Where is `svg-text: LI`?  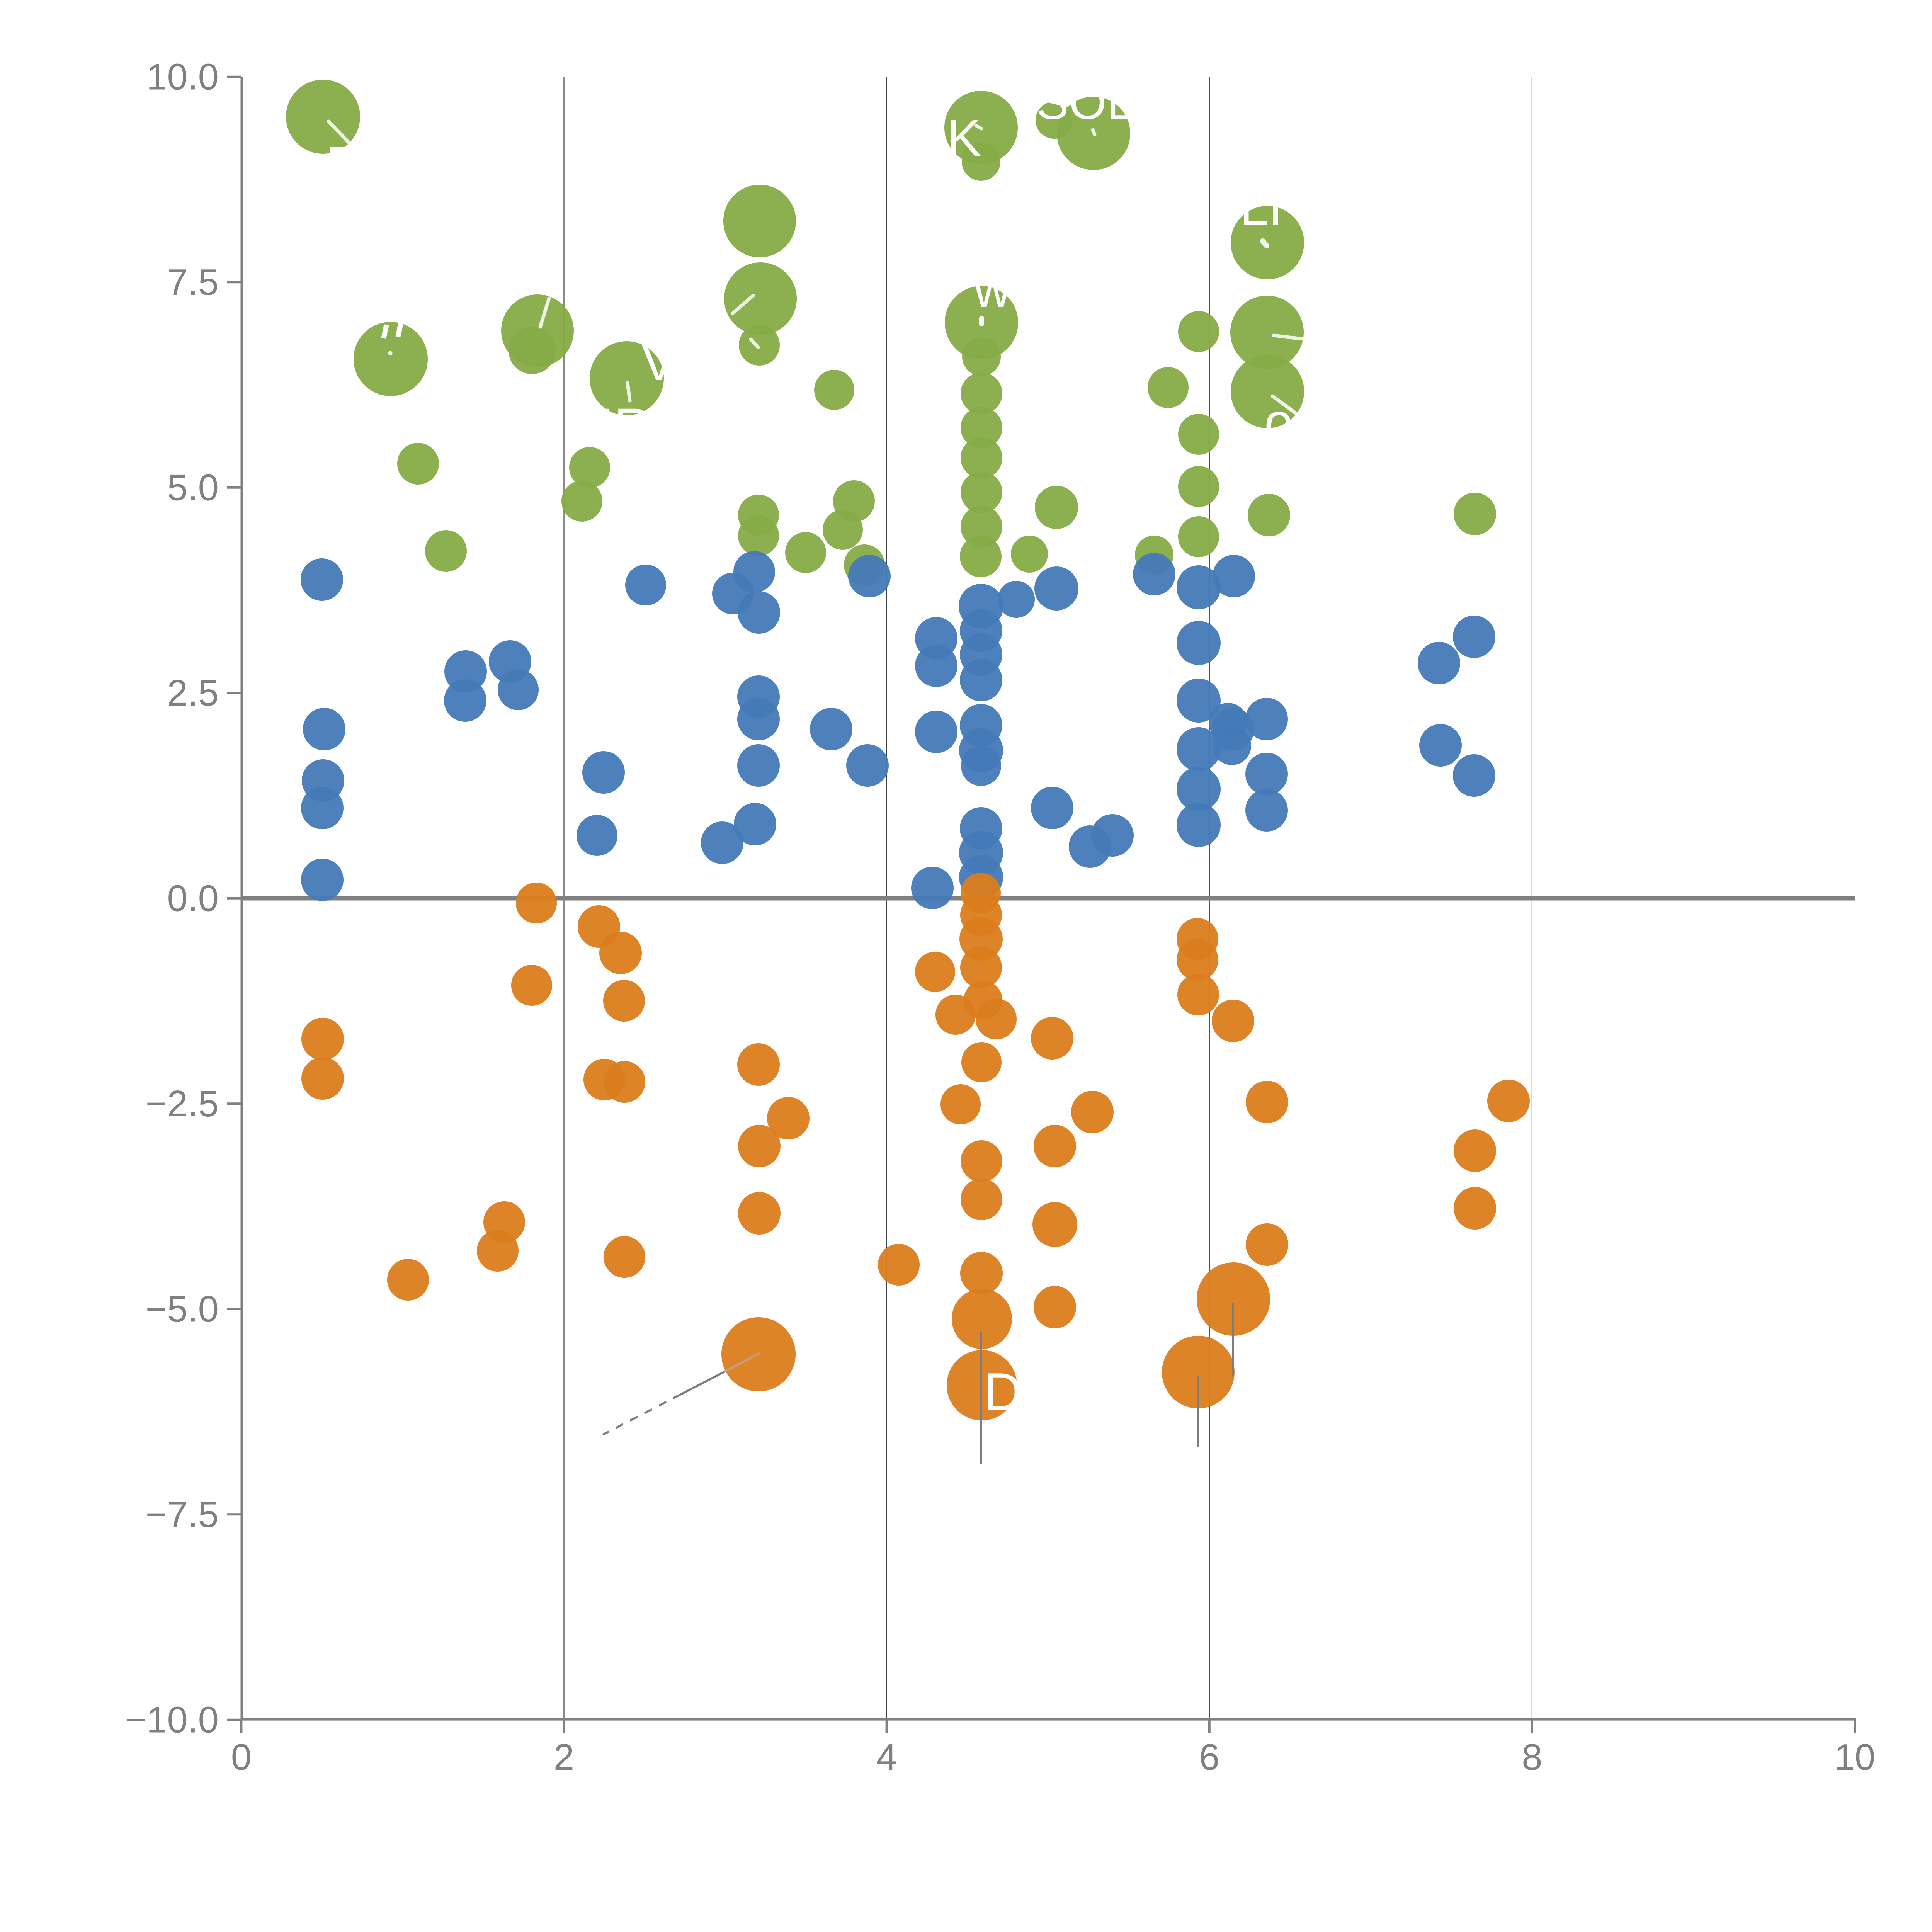 svg-text: LI is located at coordinates (1262, 207).